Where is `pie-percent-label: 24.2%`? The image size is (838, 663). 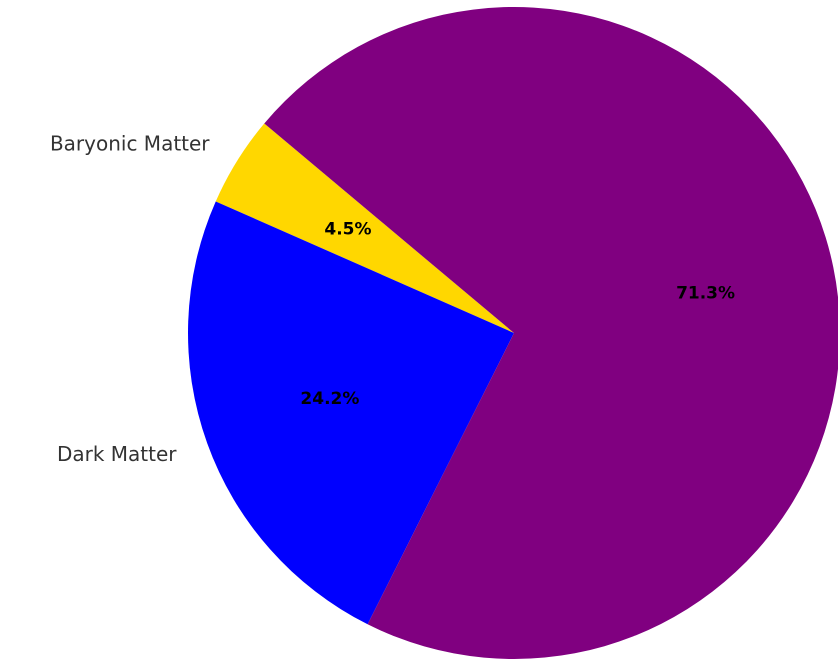
pie-percent-label: 24.2% is located at coordinates (329, 399).